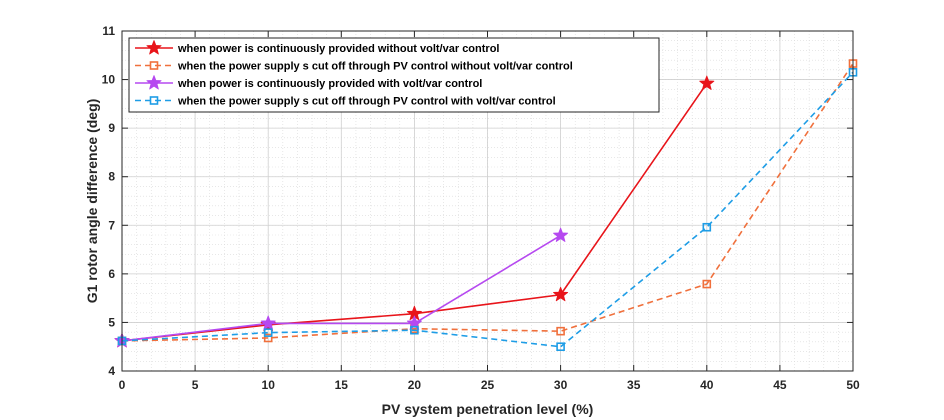 The height and width of the screenshot is (420, 944). What do you see at coordinates (269, 385) in the screenshot?
I see `x-tick-label: 10` at bounding box center [269, 385].